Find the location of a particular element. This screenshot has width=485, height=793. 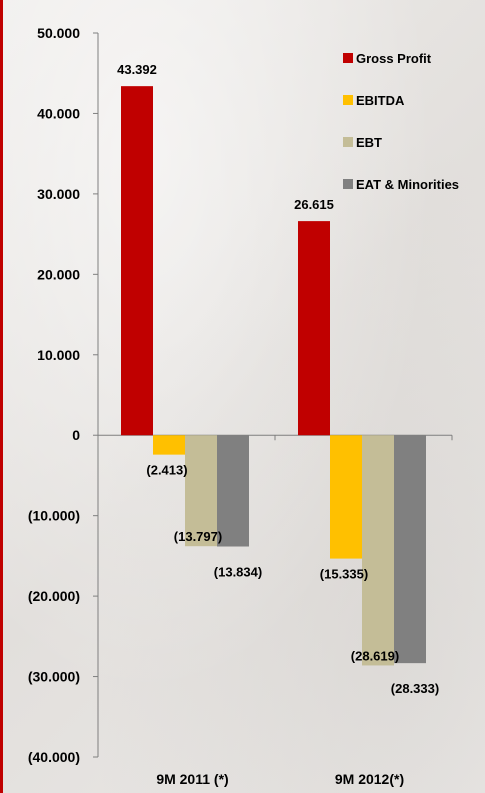

y-tick-label: (40.000) is located at coordinates (54, 757).